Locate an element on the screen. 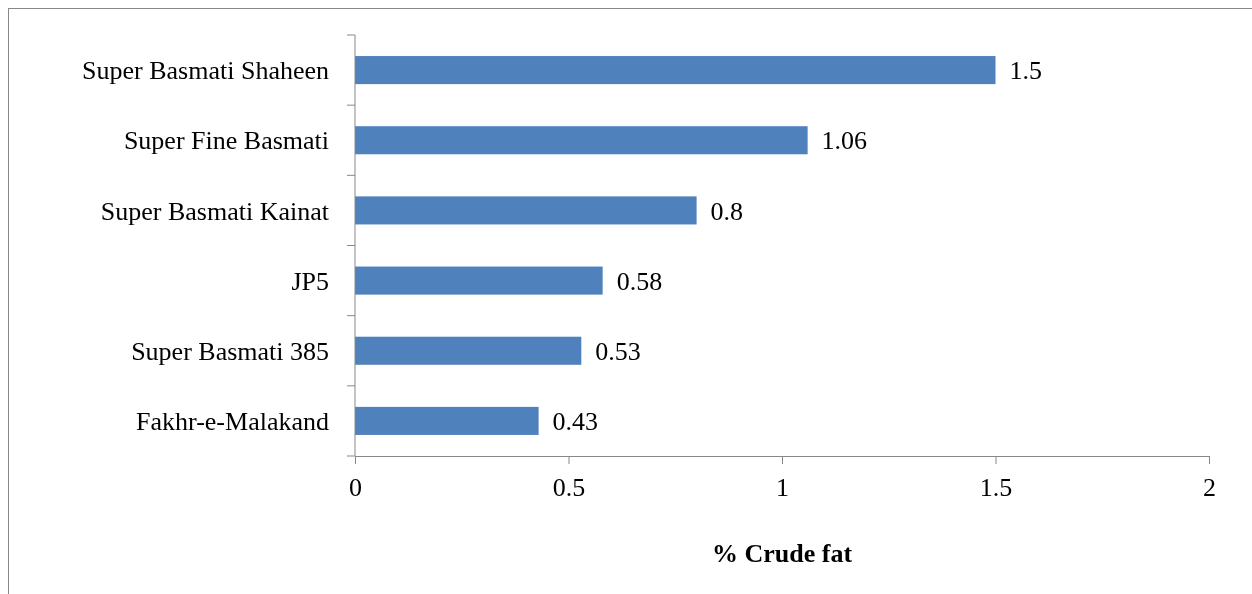  data-label: 0.53 is located at coordinates (618, 351).